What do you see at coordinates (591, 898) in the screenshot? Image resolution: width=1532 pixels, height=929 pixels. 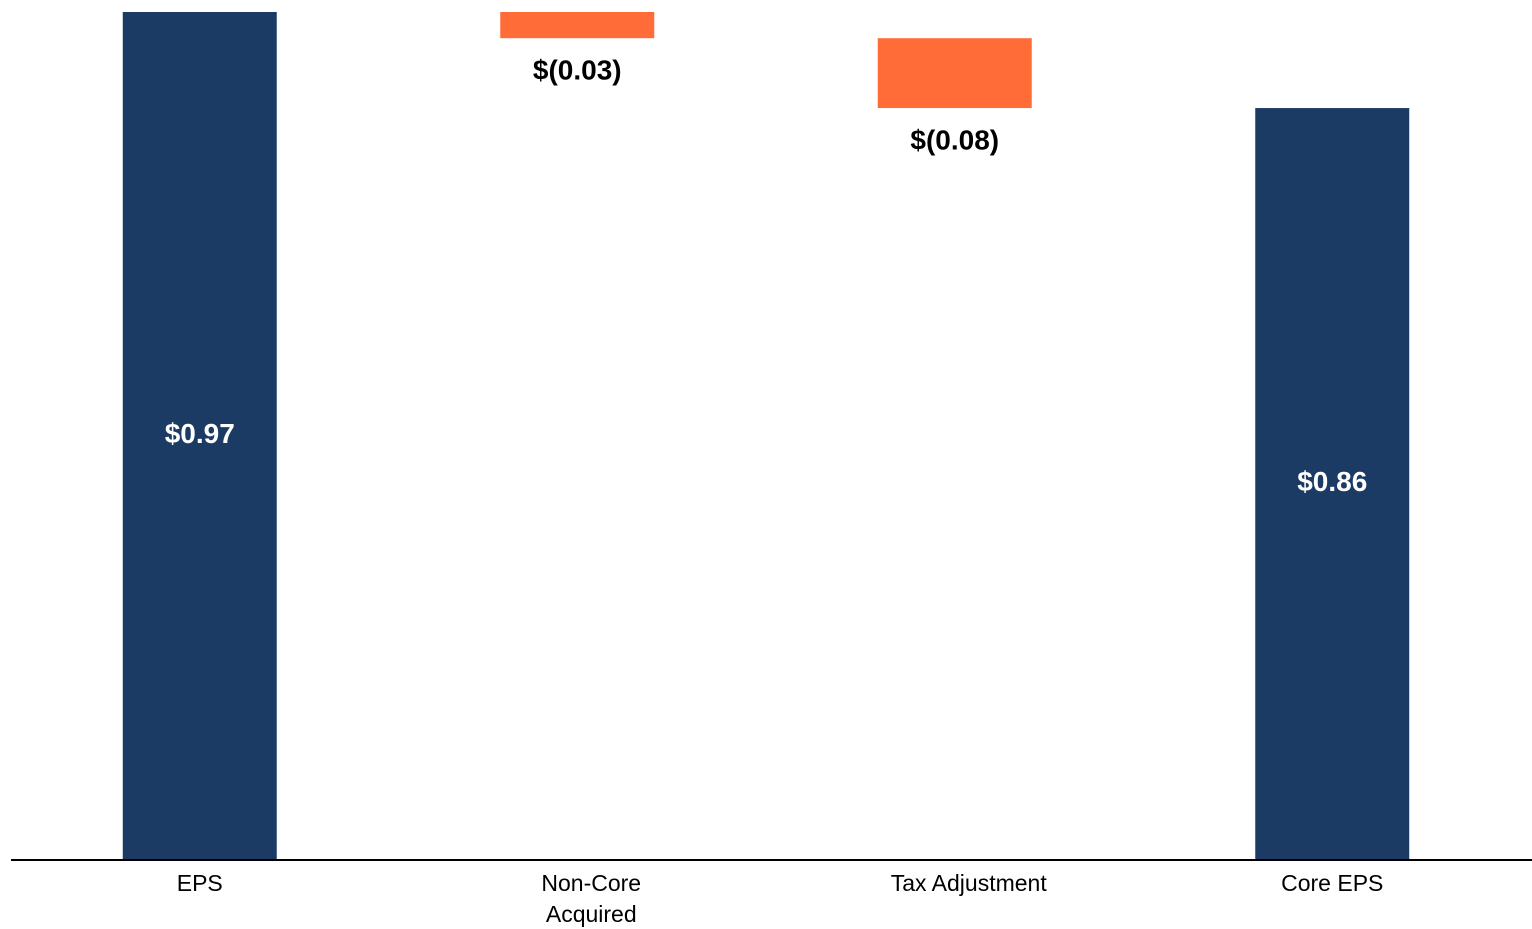 I see `x-tick-label: Non-Core Acquired` at bounding box center [591, 898].